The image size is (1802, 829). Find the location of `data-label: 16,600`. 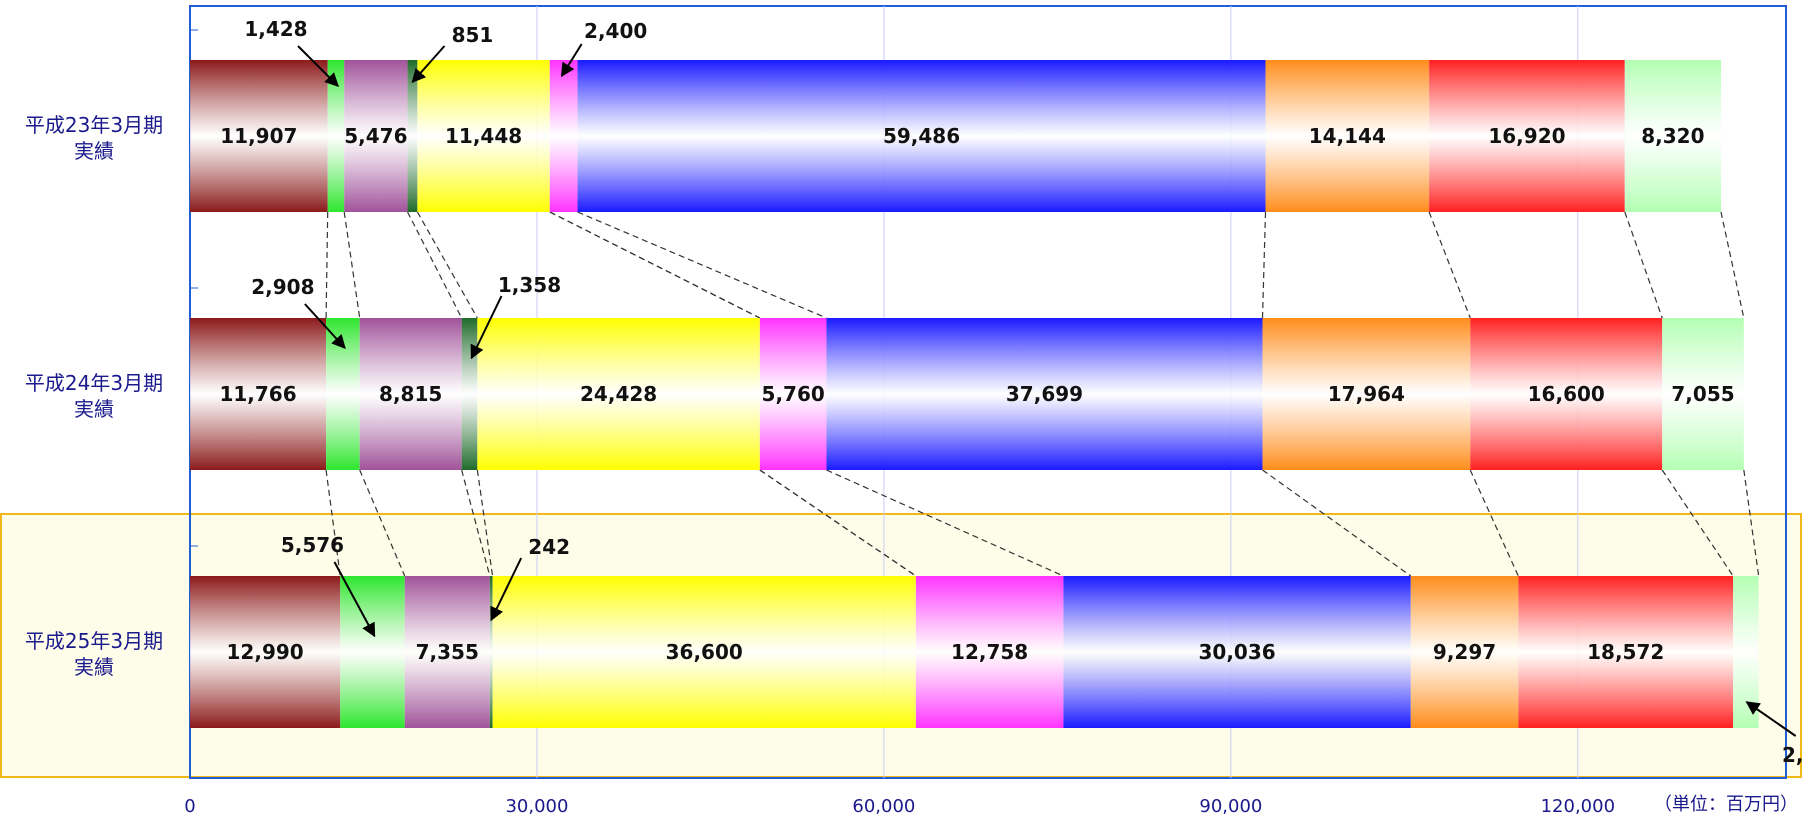

data-label: 16,600 is located at coordinates (1566, 394).